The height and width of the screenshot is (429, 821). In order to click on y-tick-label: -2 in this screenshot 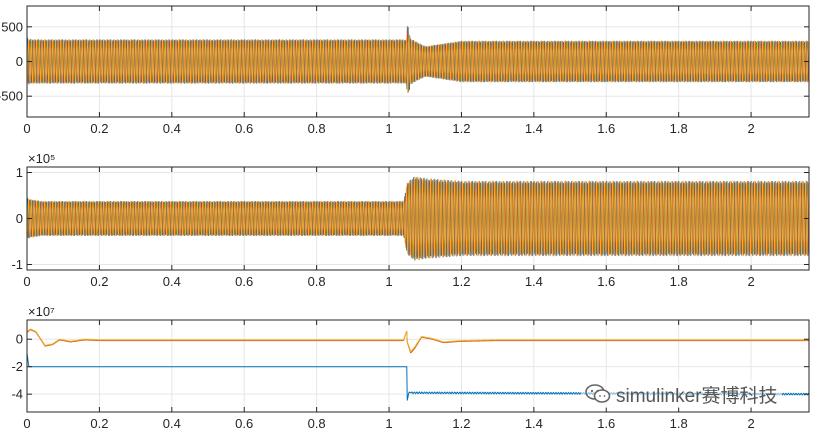, I will do `click(17, 366)`.